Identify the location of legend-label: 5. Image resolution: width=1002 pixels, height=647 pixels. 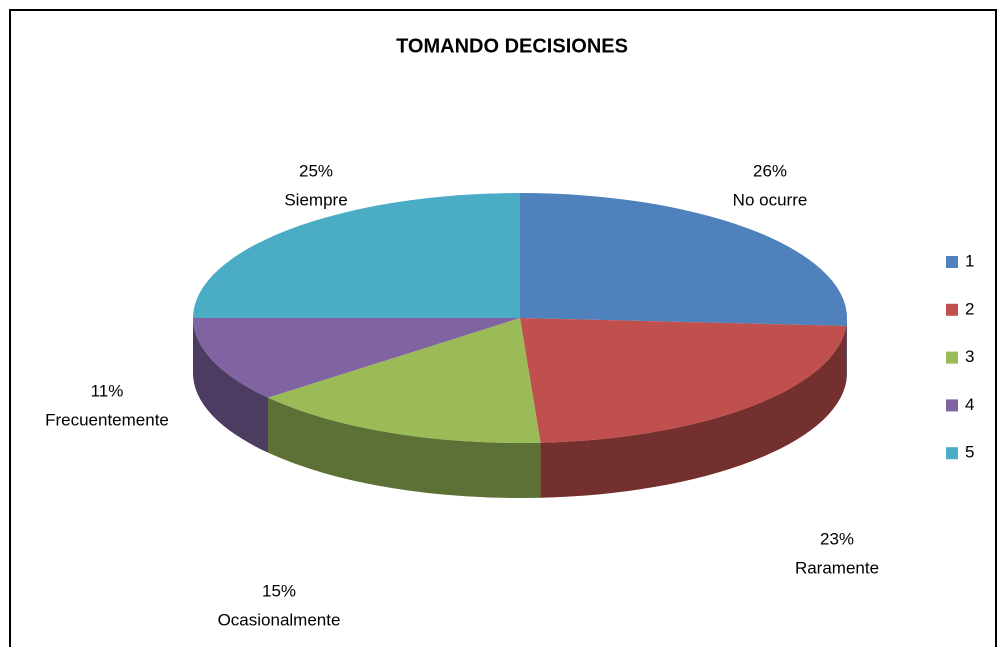
(969, 452).